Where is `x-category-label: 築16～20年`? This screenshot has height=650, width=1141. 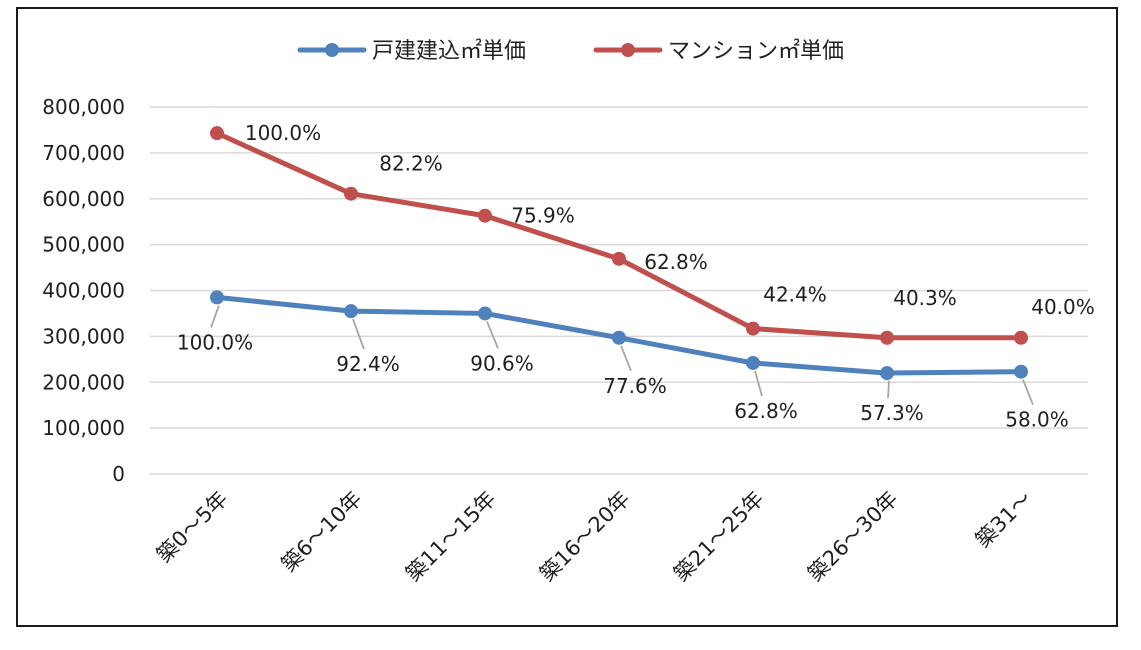
x-category-label: 築16～20年 is located at coordinates (584, 536).